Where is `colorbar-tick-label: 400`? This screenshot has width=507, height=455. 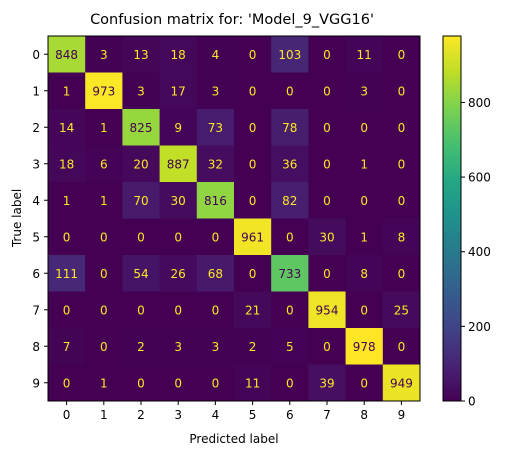 colorbar-tick-label: 400 is located at coordinates (479, 252).